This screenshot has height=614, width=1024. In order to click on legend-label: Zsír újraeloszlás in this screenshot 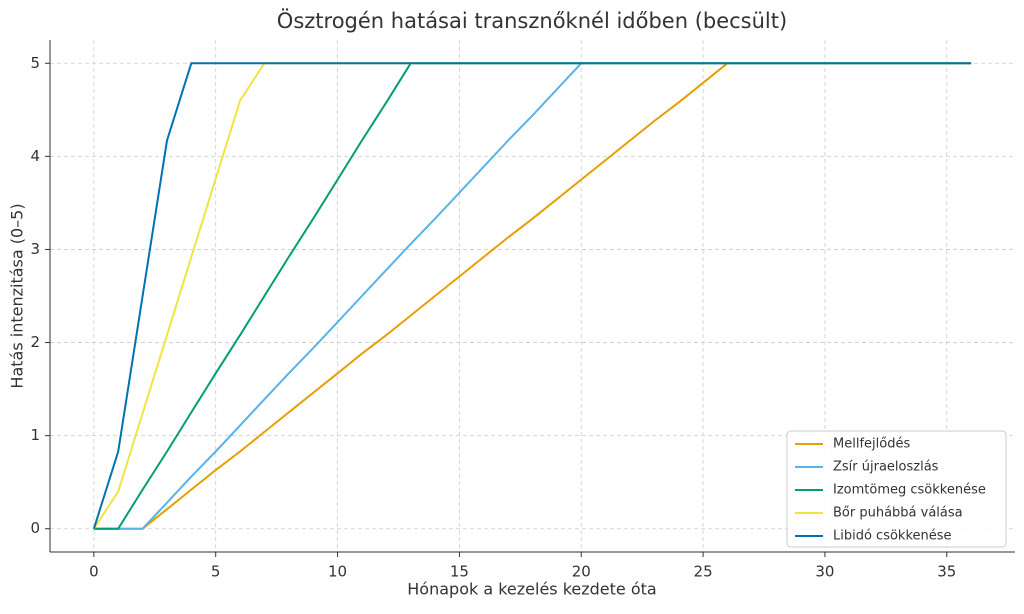, I will do `click(886, 467)`.